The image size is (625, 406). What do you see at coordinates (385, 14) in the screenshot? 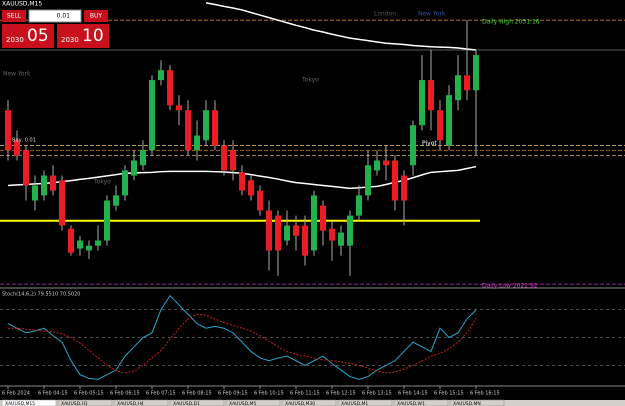
I see `session-label: London` at bounding box center [385, 14].